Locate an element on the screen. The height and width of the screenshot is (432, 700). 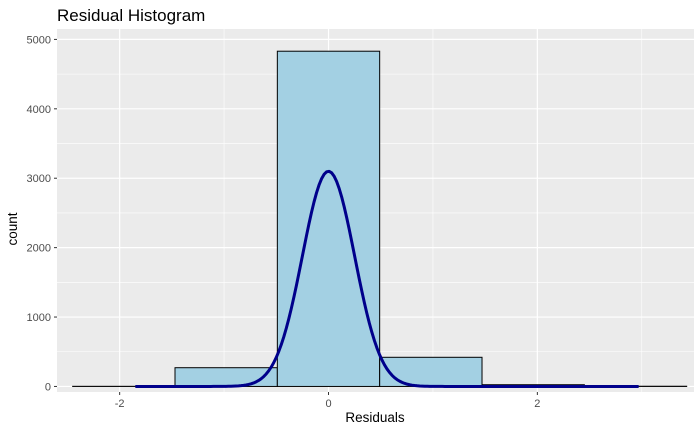
y-axis: 0 1000 2000 3000 4000 5000 is located at coordinates (42, 213).